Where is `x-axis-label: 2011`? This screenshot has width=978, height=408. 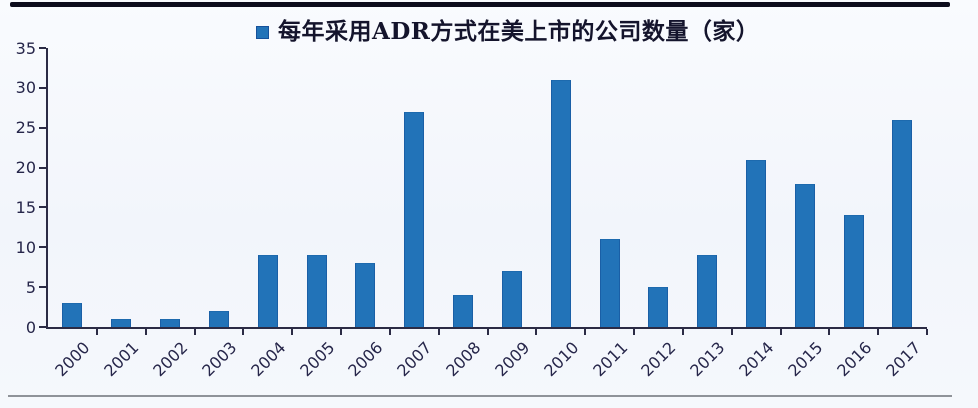
x-axis-label: 2011 is located at coordinates (610, 359).